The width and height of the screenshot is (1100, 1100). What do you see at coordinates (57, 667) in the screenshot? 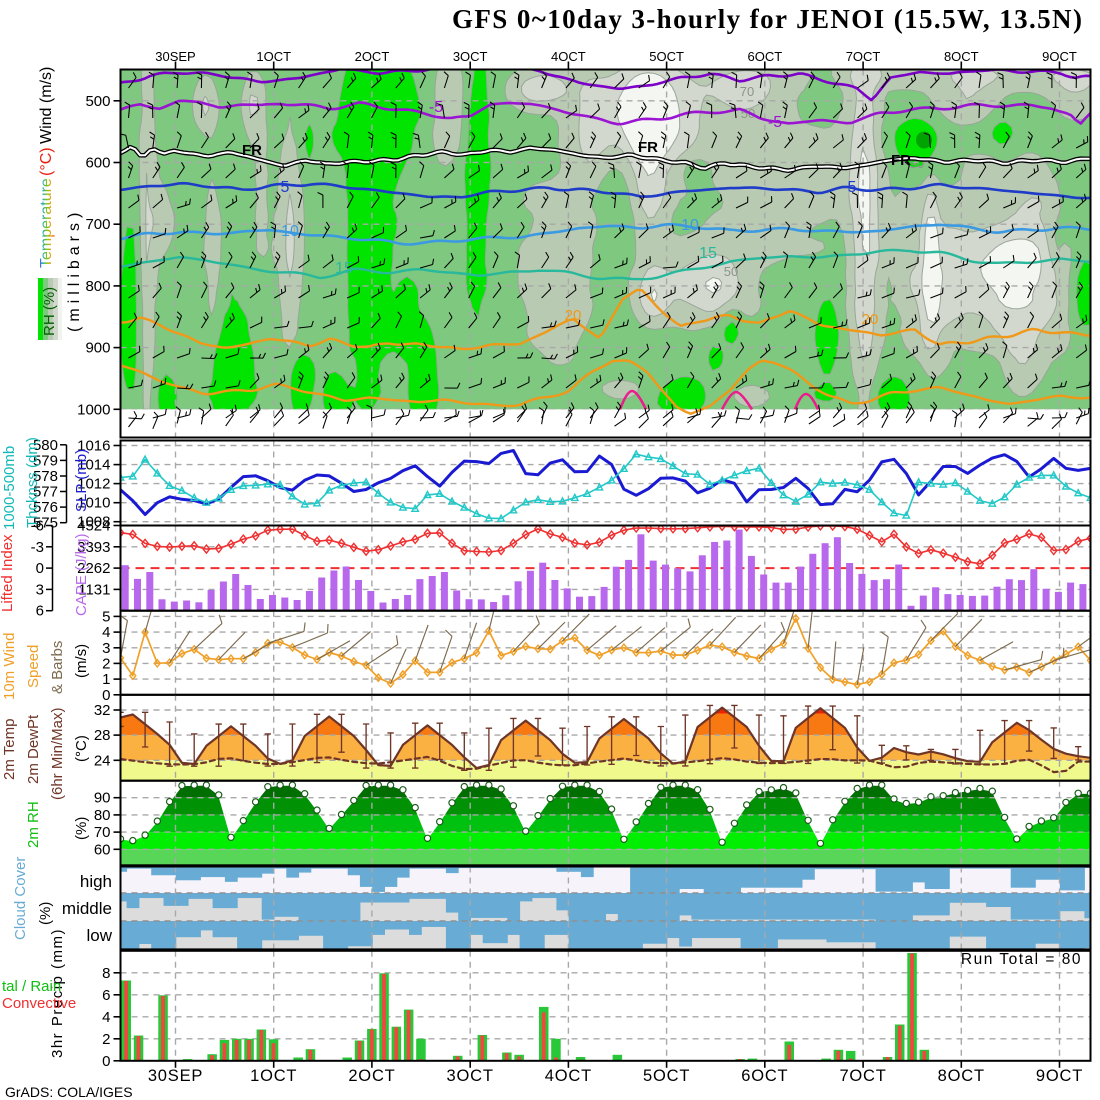
I see `svg-text: & Barbs` at bounding box center [57, 667].